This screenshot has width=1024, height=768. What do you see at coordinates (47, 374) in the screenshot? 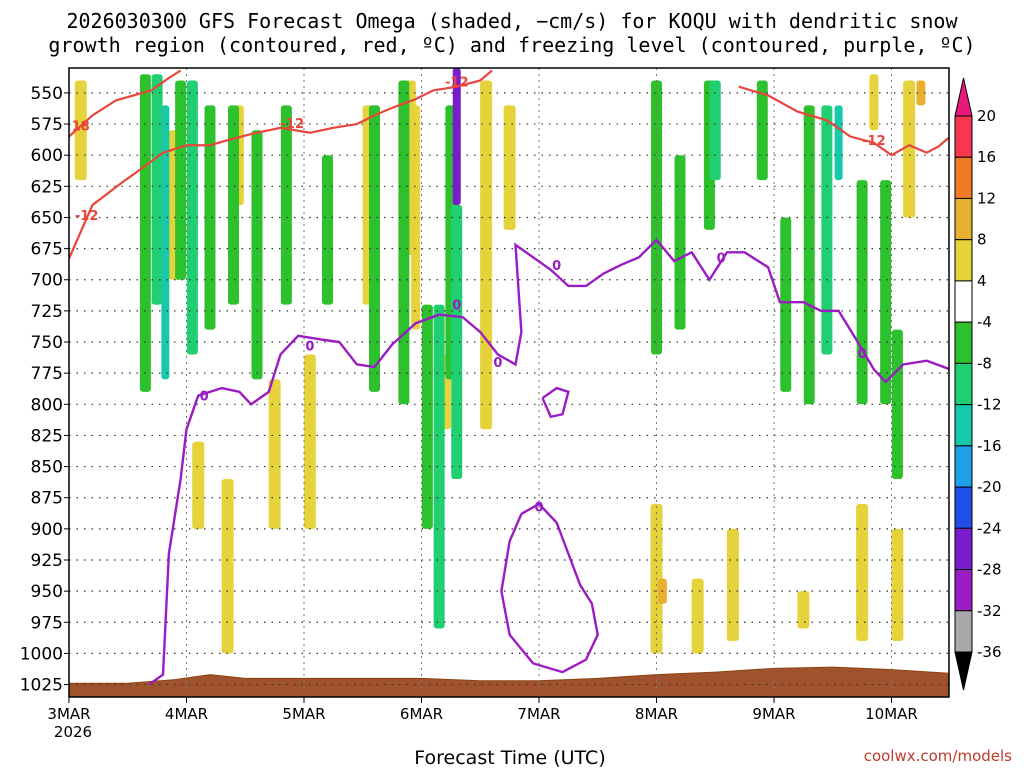
I see `y-tick-label: 775` at bounding box center [47, 374].